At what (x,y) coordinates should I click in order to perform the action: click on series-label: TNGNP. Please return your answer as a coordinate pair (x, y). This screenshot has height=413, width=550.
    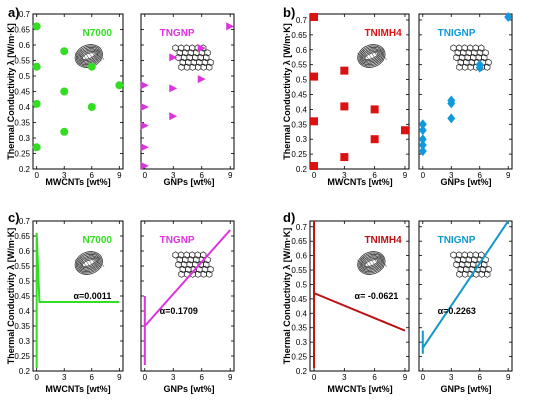
    Looking at the image, I should click on (177, 33).